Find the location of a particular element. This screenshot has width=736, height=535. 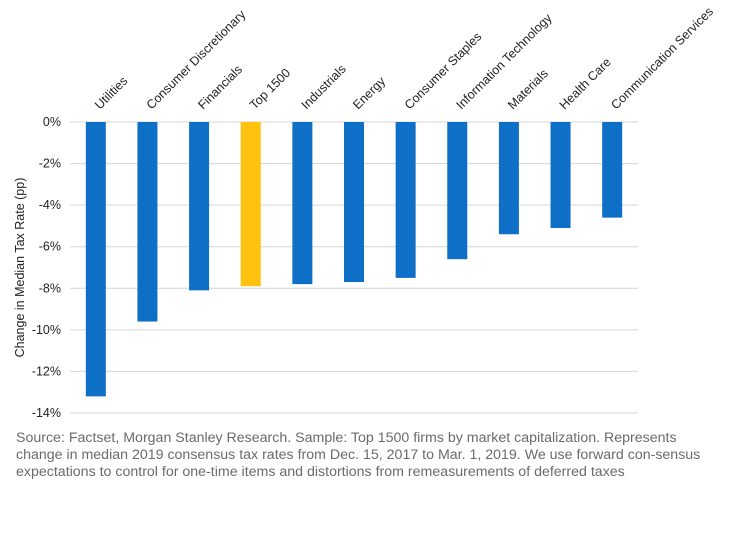

bar-information-technology is located at coordinates (457, 191).